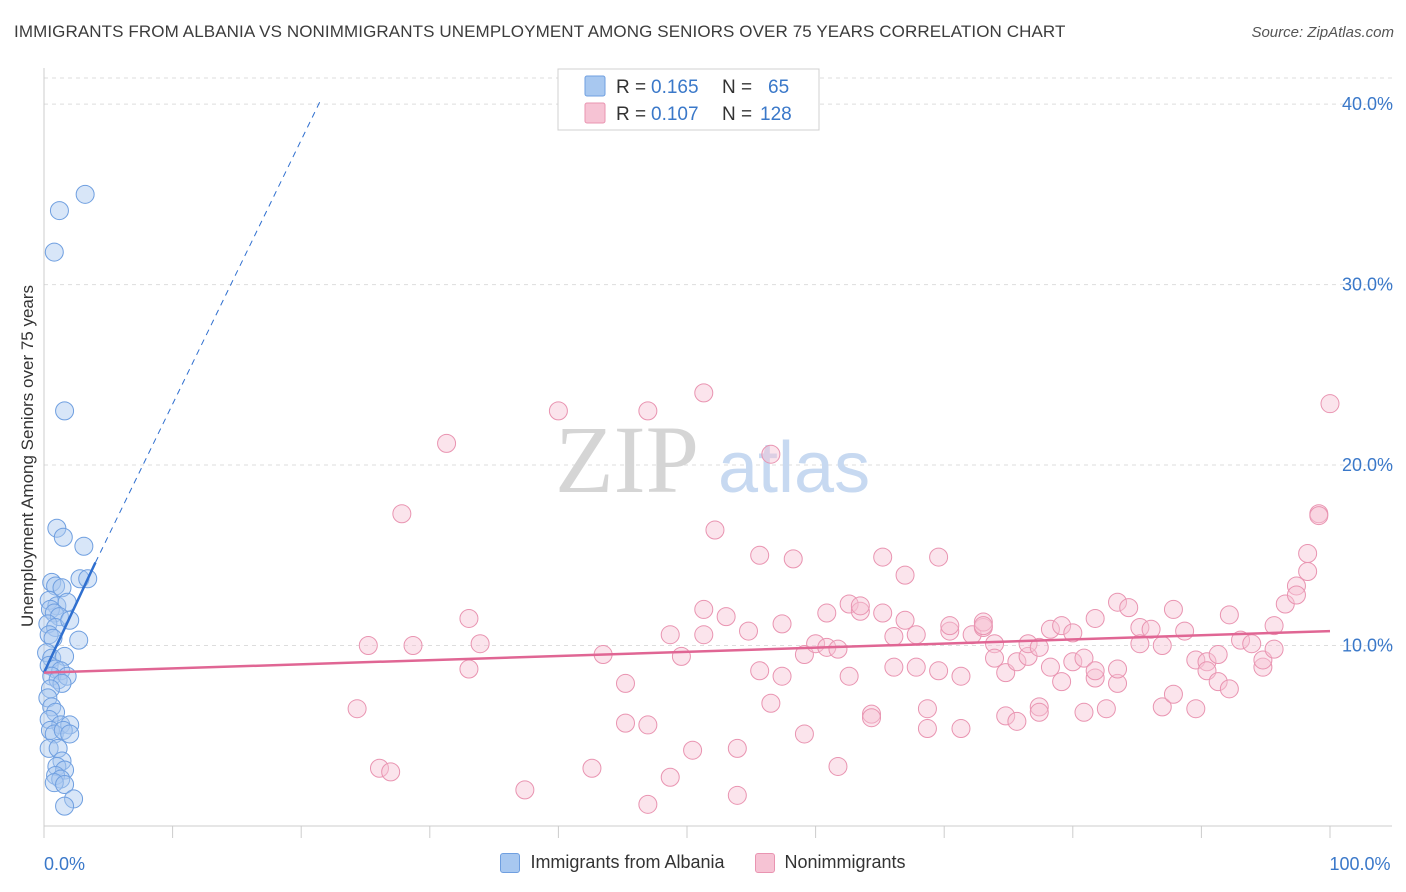 Image resolution: width=1406 pixels, height=892 pixels. Describe the element at coordinates (675, 87) in the screenshot. I see `stats-r-value: 0.165` at that location.